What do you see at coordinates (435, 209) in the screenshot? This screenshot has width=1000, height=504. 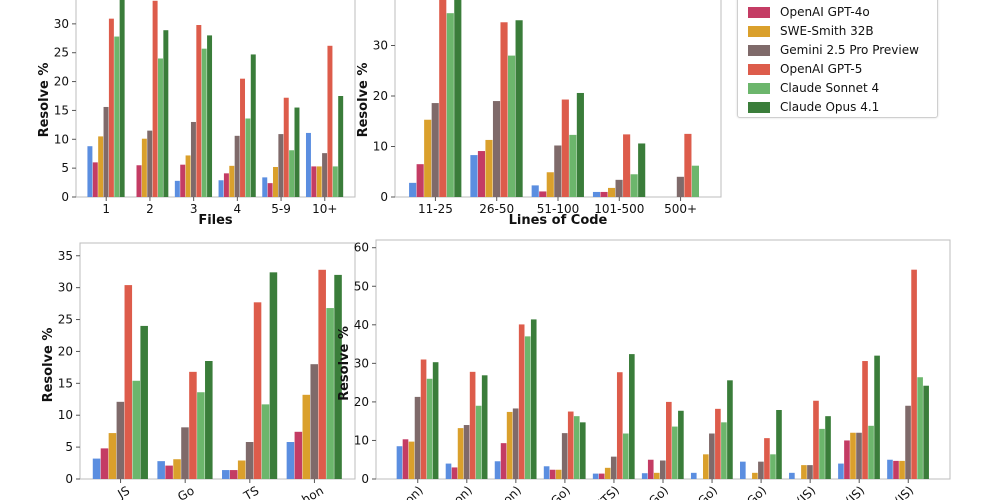 I see `x-tick-label: 11-25` at bounding box center [435, 209].